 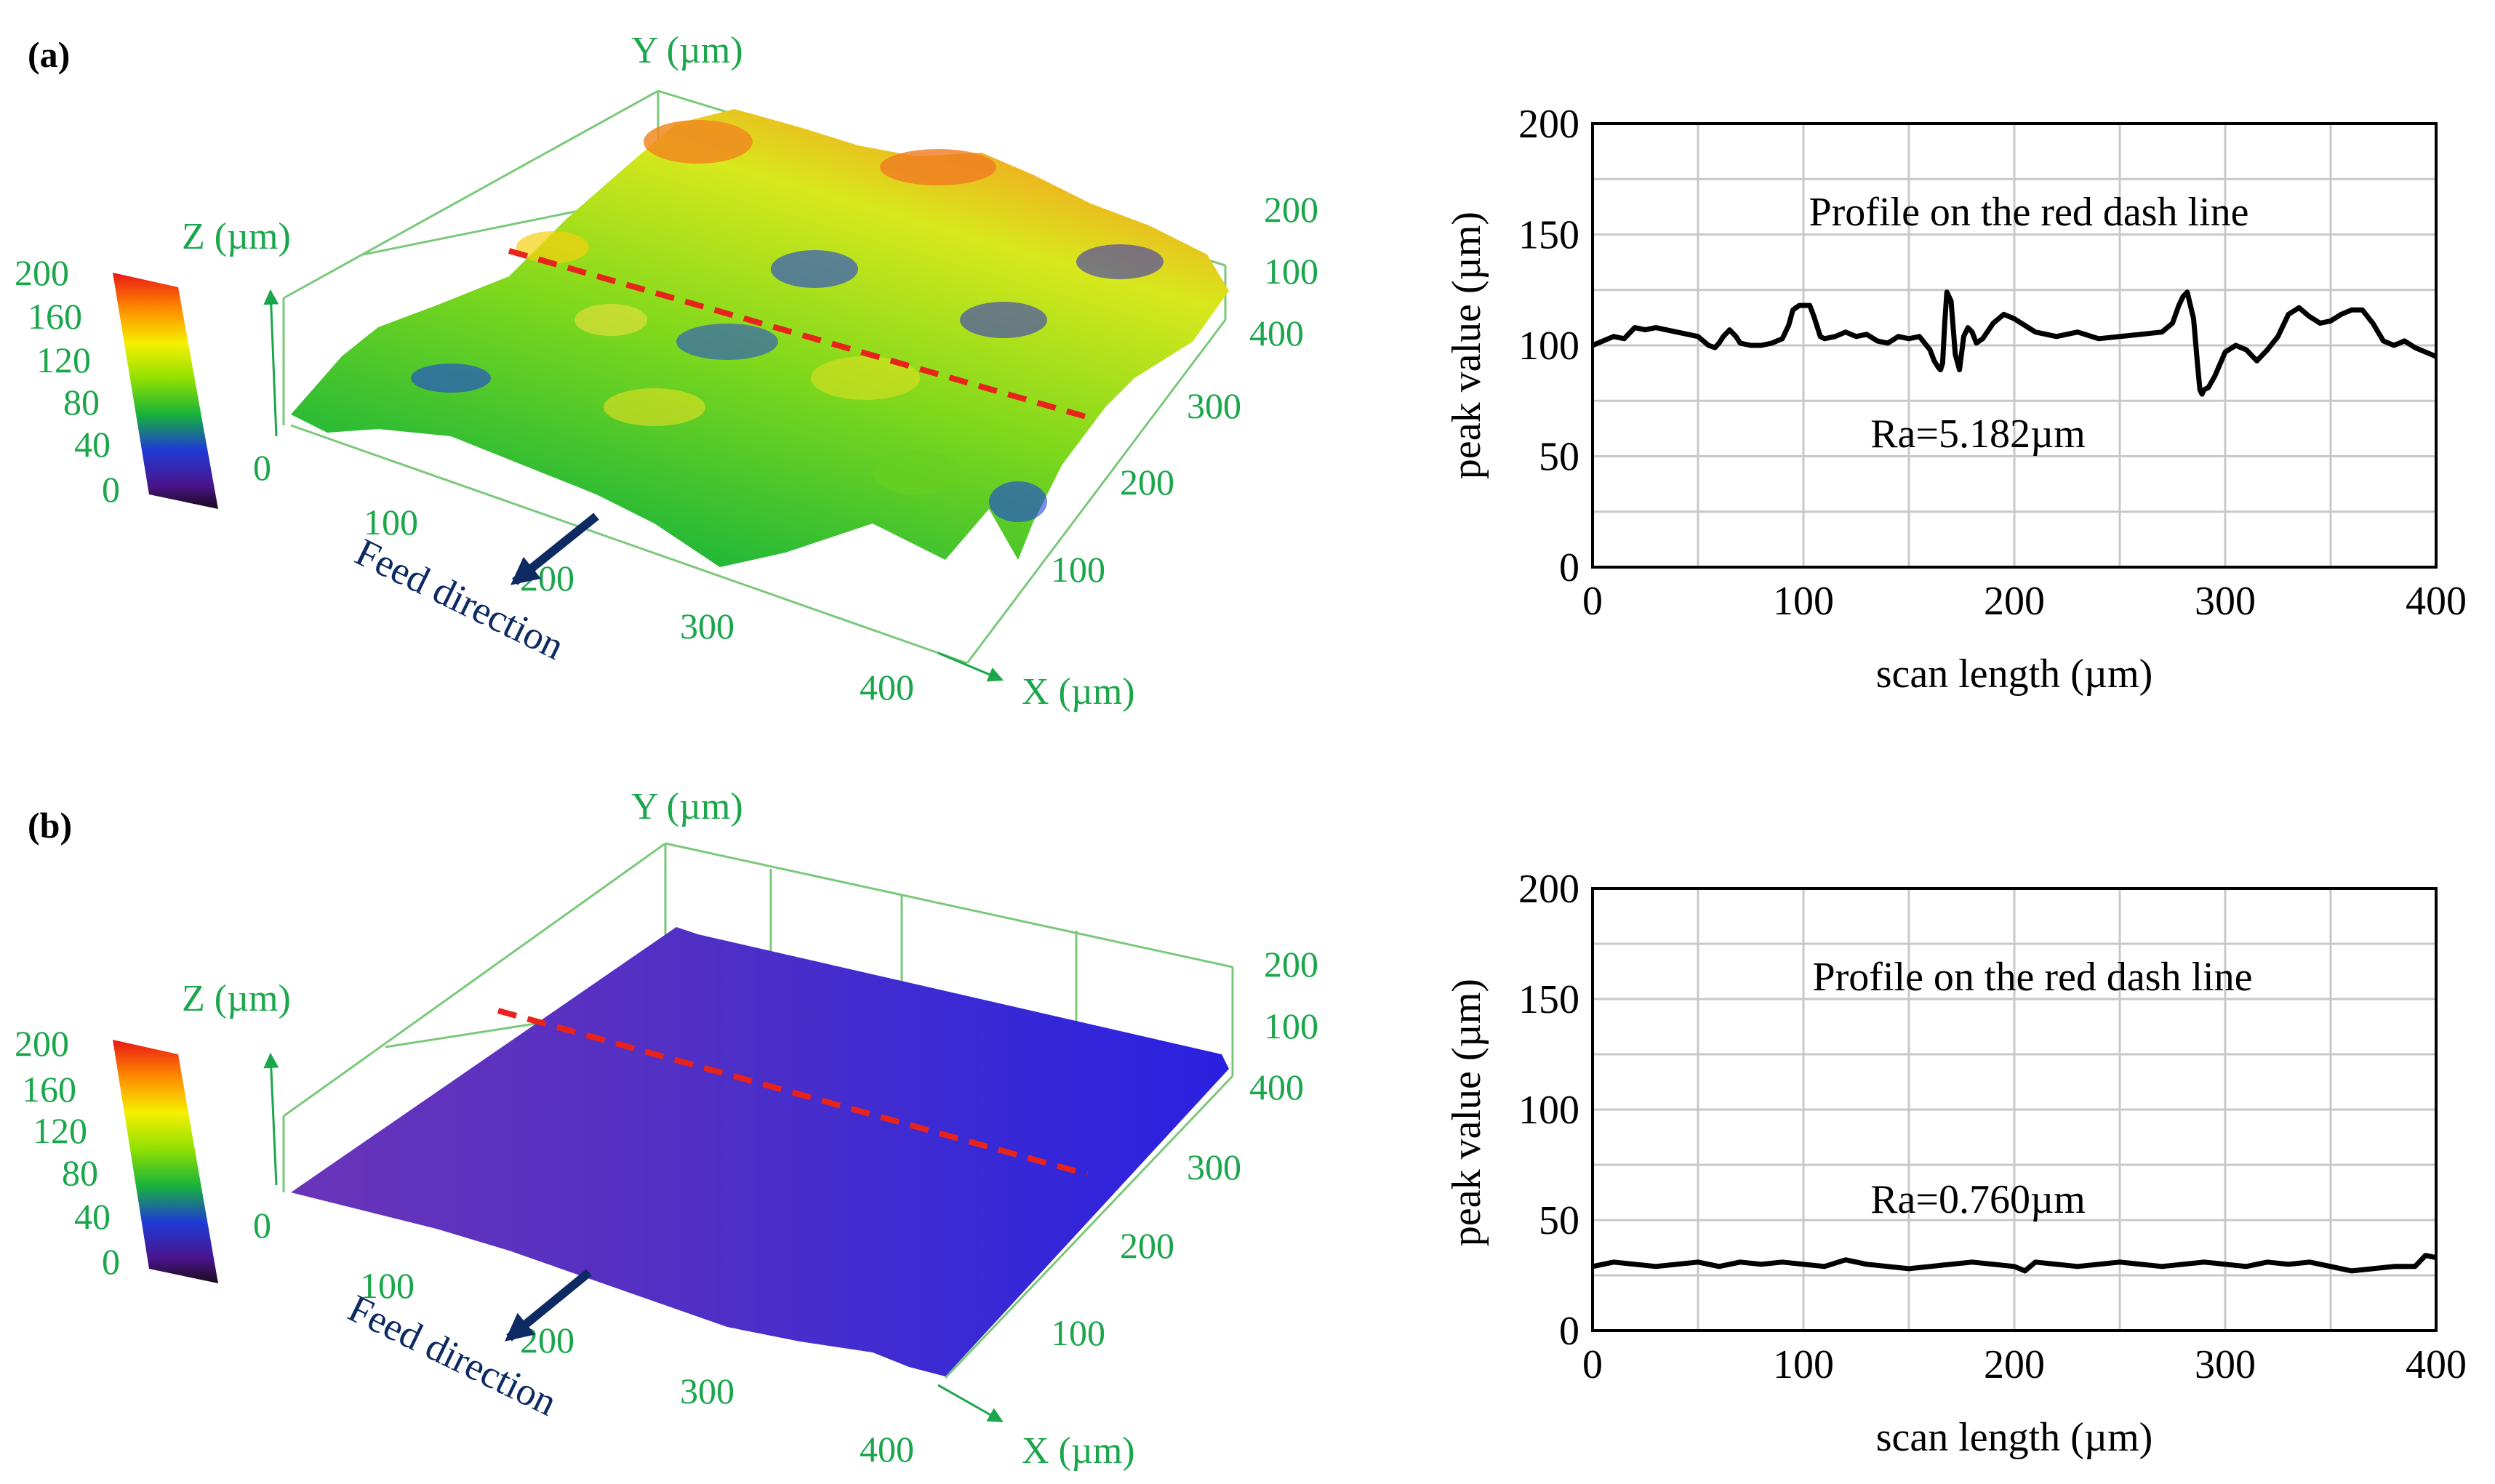 I want to click on y-axis-label-a: Y (µm), so click(x=687, y=50).